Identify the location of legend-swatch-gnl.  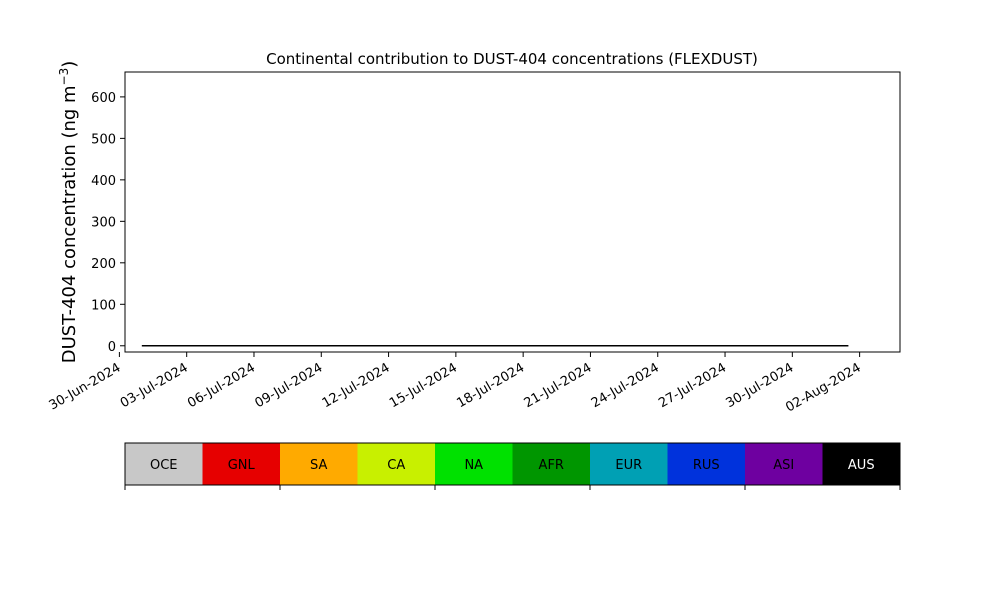
(241, 464).